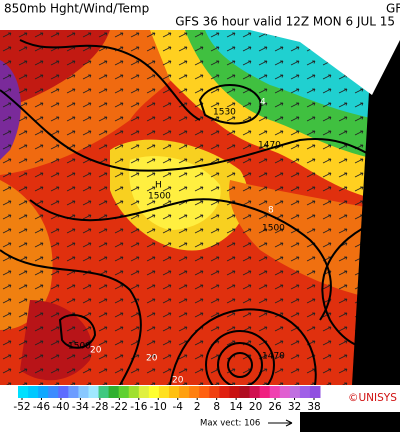 Image resolution: width=400 pixels, height=432 pixels. I want to click on color-bar-label: 20, so click(255, 407).